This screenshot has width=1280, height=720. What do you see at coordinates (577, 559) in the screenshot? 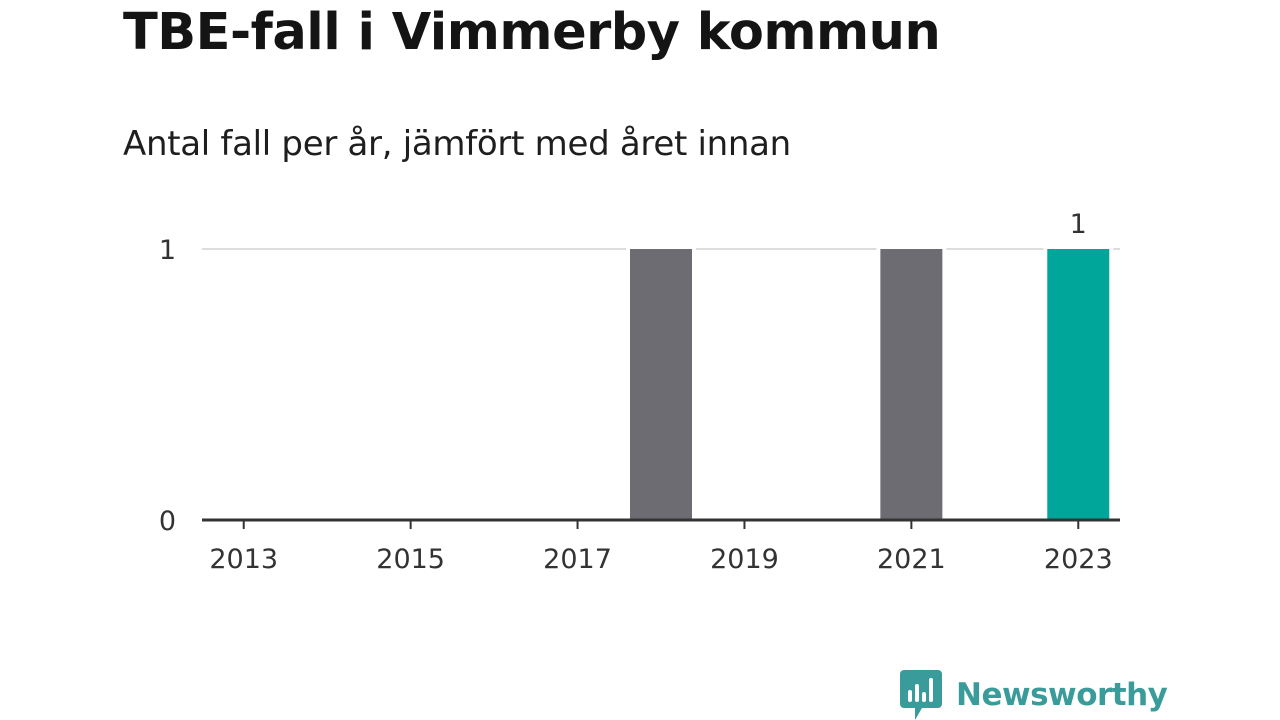
I see `x-tick-label: 2017` at bounding box center [577, 559].